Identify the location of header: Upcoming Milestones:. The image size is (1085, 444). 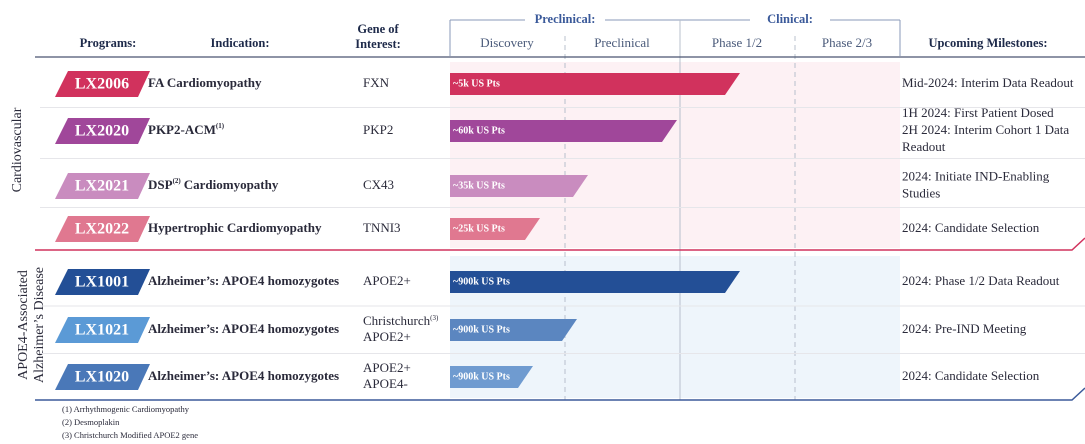
(987, 43).